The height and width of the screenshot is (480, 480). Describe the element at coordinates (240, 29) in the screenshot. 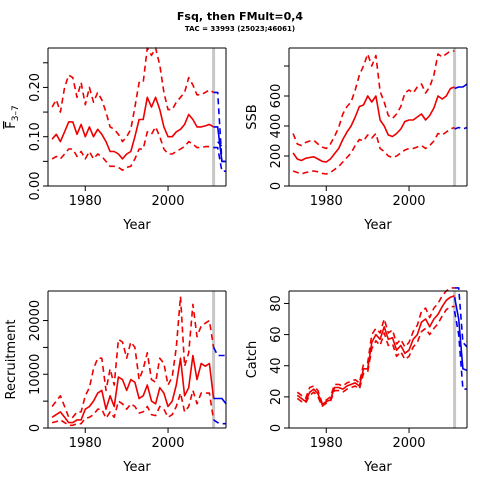

I see `tac-subtitle: TAC = 33993 (25023;46061)` at that location.